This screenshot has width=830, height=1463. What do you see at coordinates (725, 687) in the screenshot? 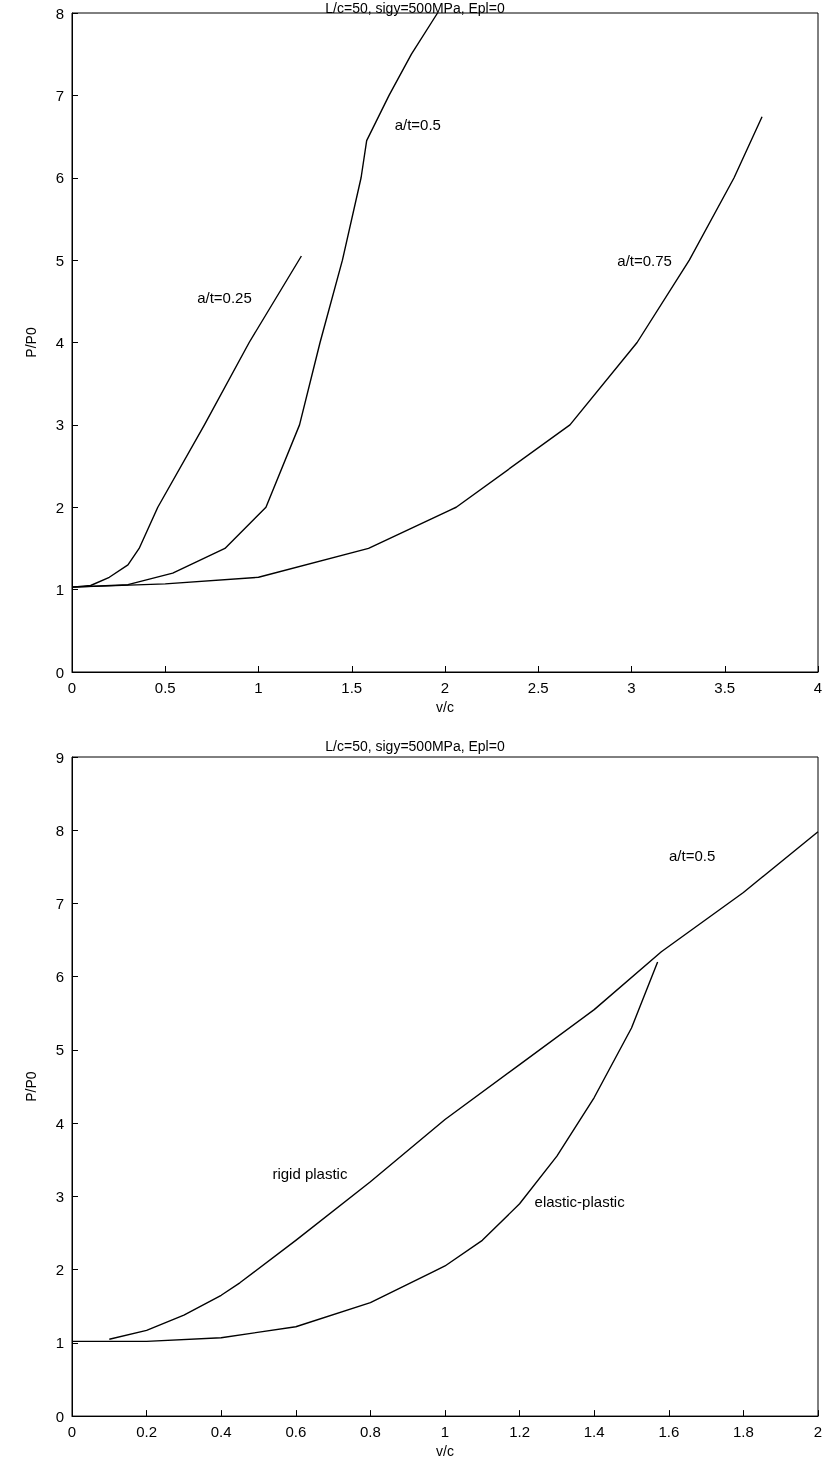
I see `x-tick-label: 3.5` at bounding box center [725, 687].